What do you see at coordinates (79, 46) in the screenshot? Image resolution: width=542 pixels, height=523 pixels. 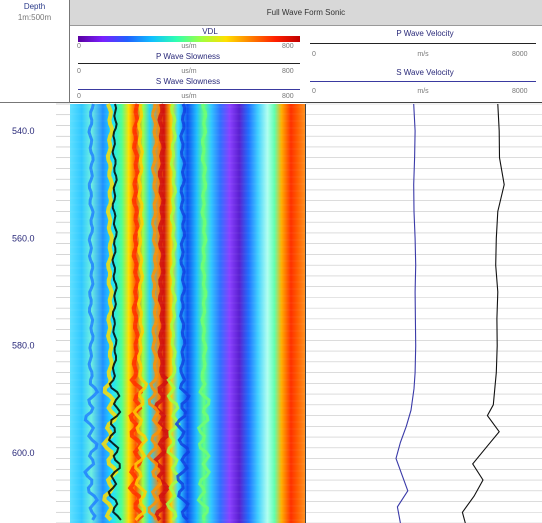 I see `vdl-min: 0` at bounding box center [79, 46].